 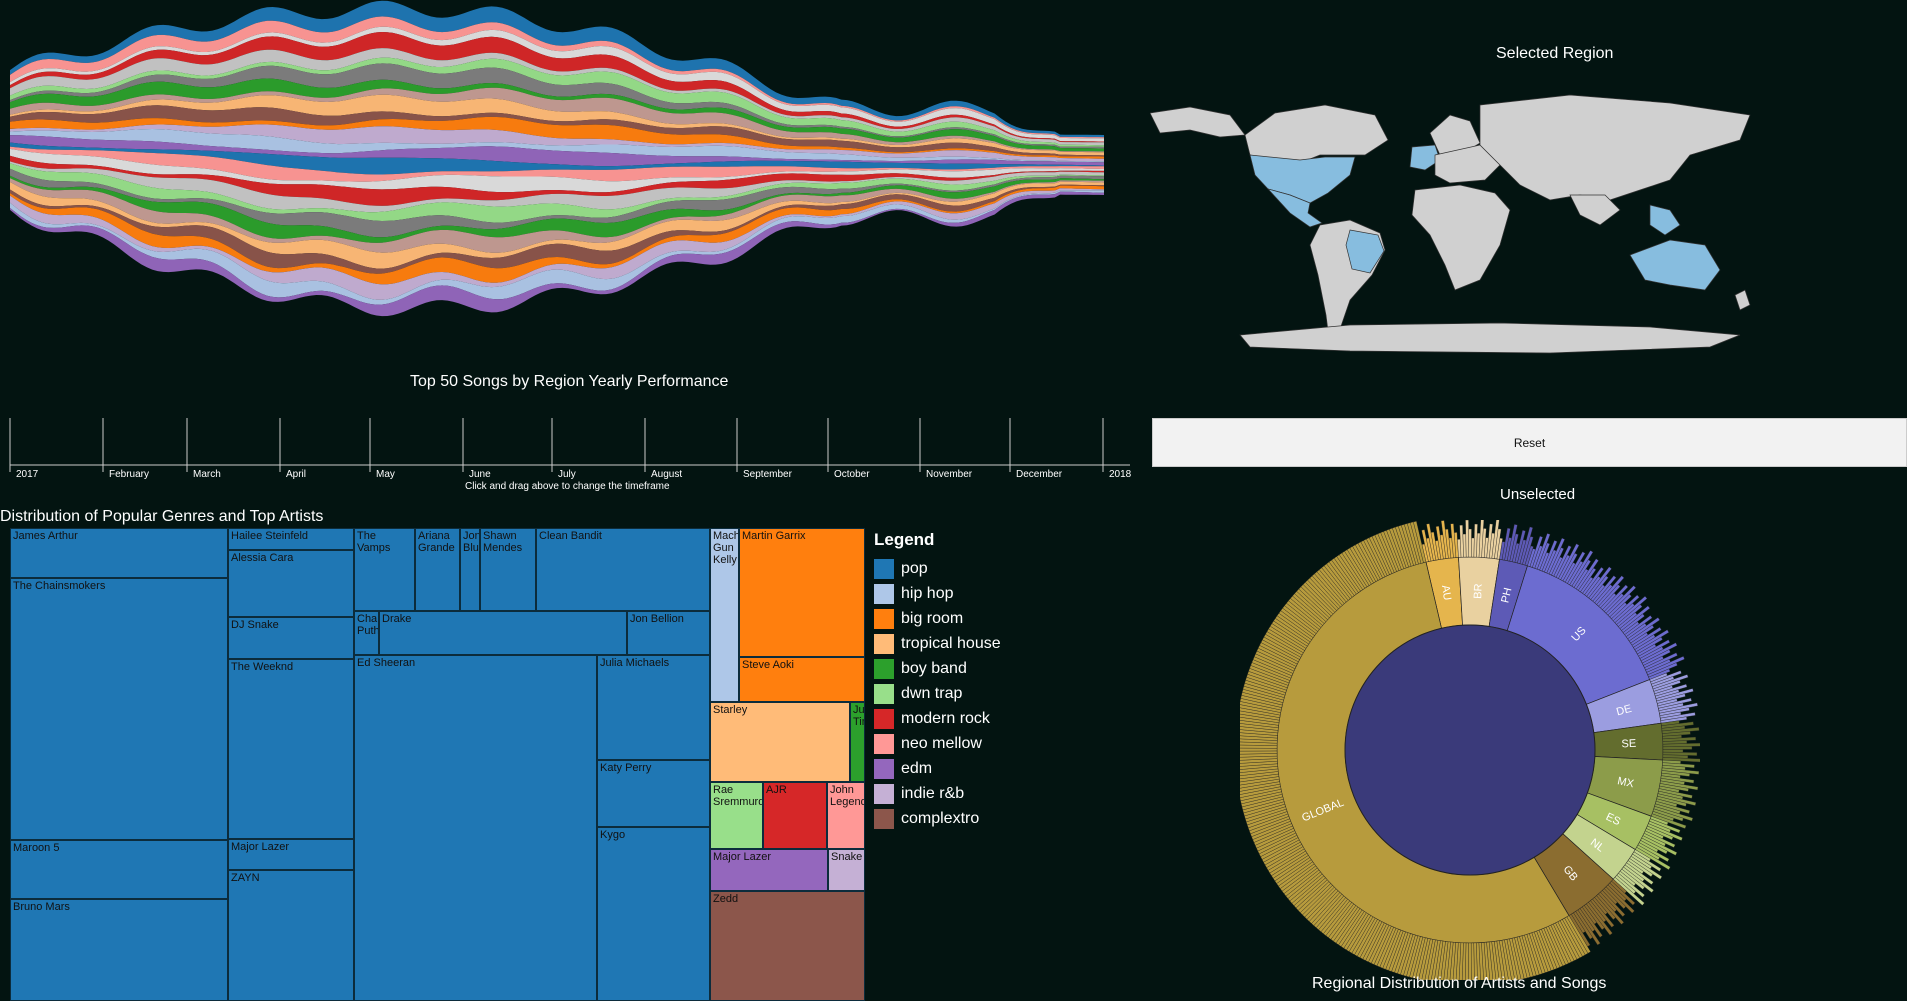 What do you see at coordinates (119, 553) in the screenshot?
I see `treemap-cell: James Arthur` at bounding box center [119, 553].